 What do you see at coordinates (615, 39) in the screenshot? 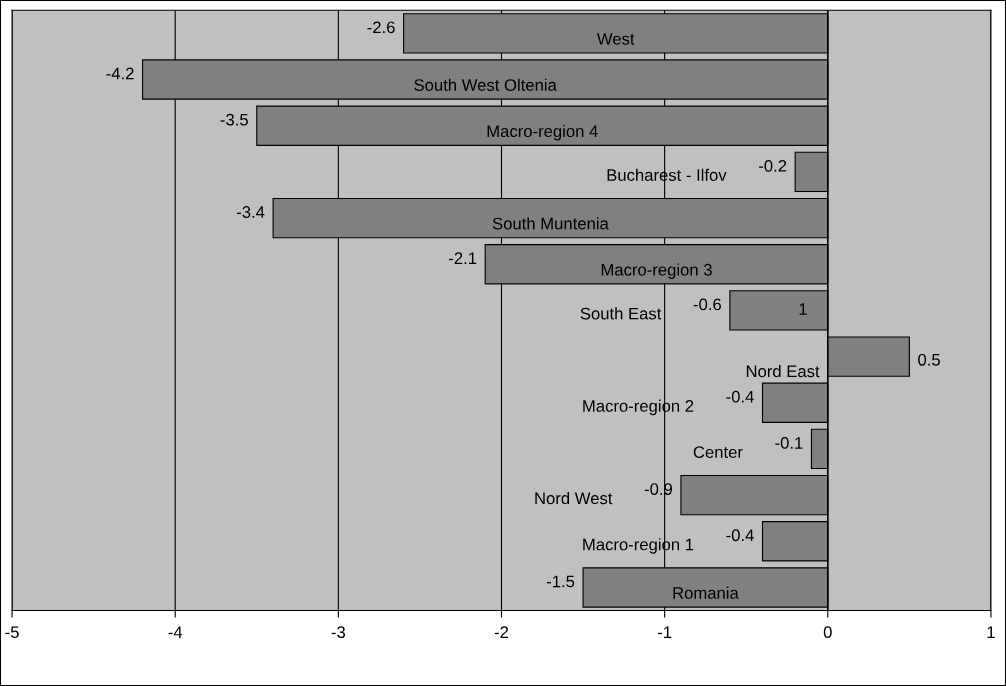
I see `y-tick-label: West` at bounding box center [615, 39].